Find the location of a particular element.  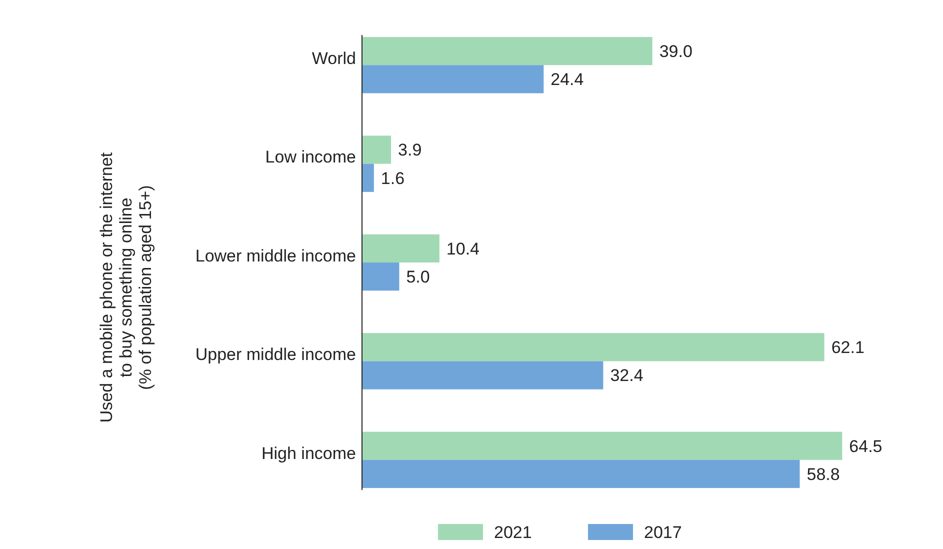

legend-label: 2021 is located at coordinates (513, 532).